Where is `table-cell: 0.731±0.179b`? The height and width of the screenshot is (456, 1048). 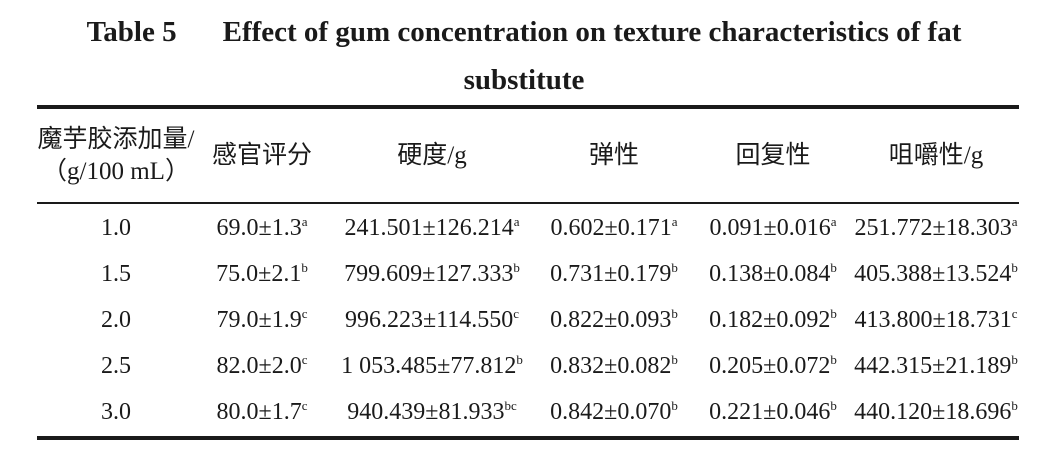 table-cell: 0.731±0.179b is located at coordinates (614, 273).